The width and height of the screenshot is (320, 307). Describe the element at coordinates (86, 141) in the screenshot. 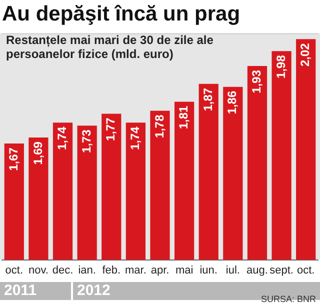

I see `data-label: 1,73` at that location.